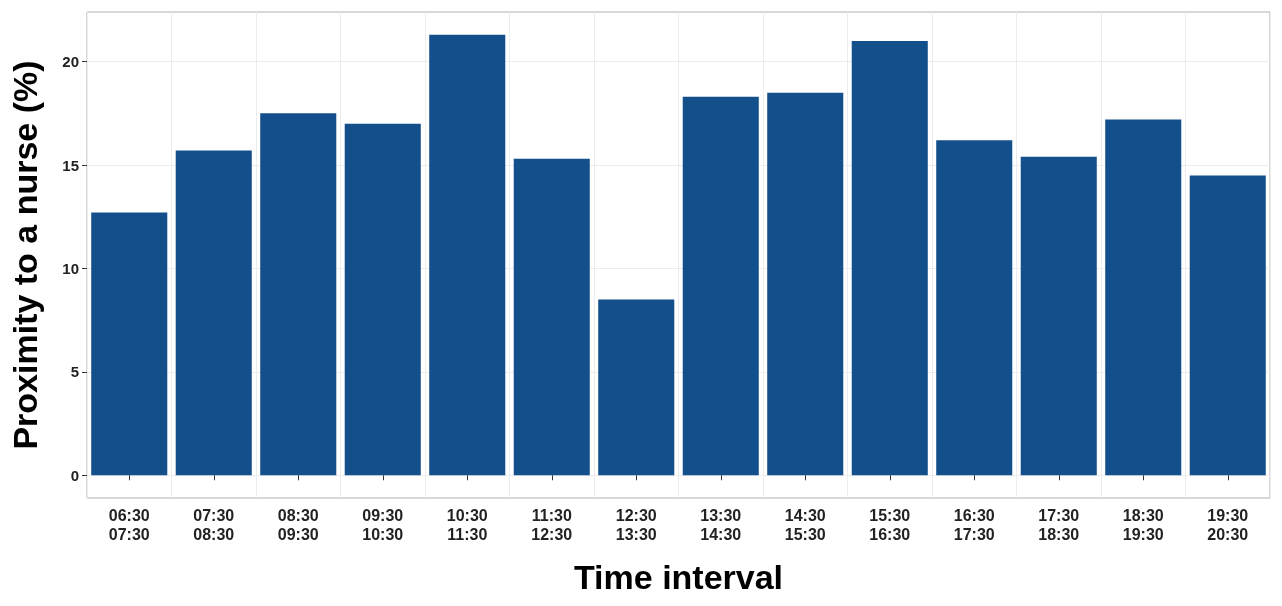  Describe the element at coordinates (70, 165) in the screenshot. I see `y-tick-label: 15` at that location.